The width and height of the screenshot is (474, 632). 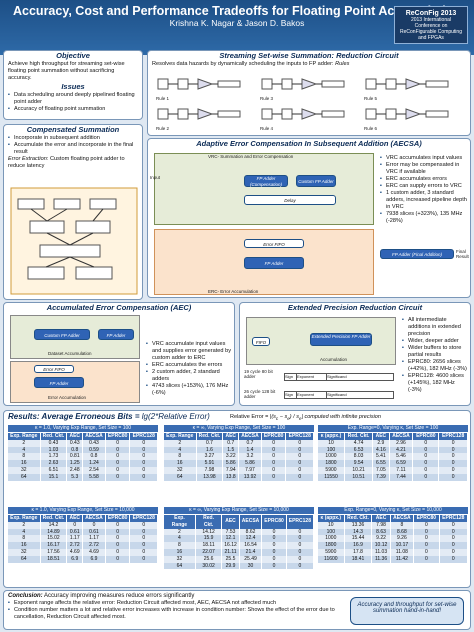 What do you see at coordinates (74, 241) in the screenshot?
I see `custom-adder-diagram` at bounding box center [74, 241].